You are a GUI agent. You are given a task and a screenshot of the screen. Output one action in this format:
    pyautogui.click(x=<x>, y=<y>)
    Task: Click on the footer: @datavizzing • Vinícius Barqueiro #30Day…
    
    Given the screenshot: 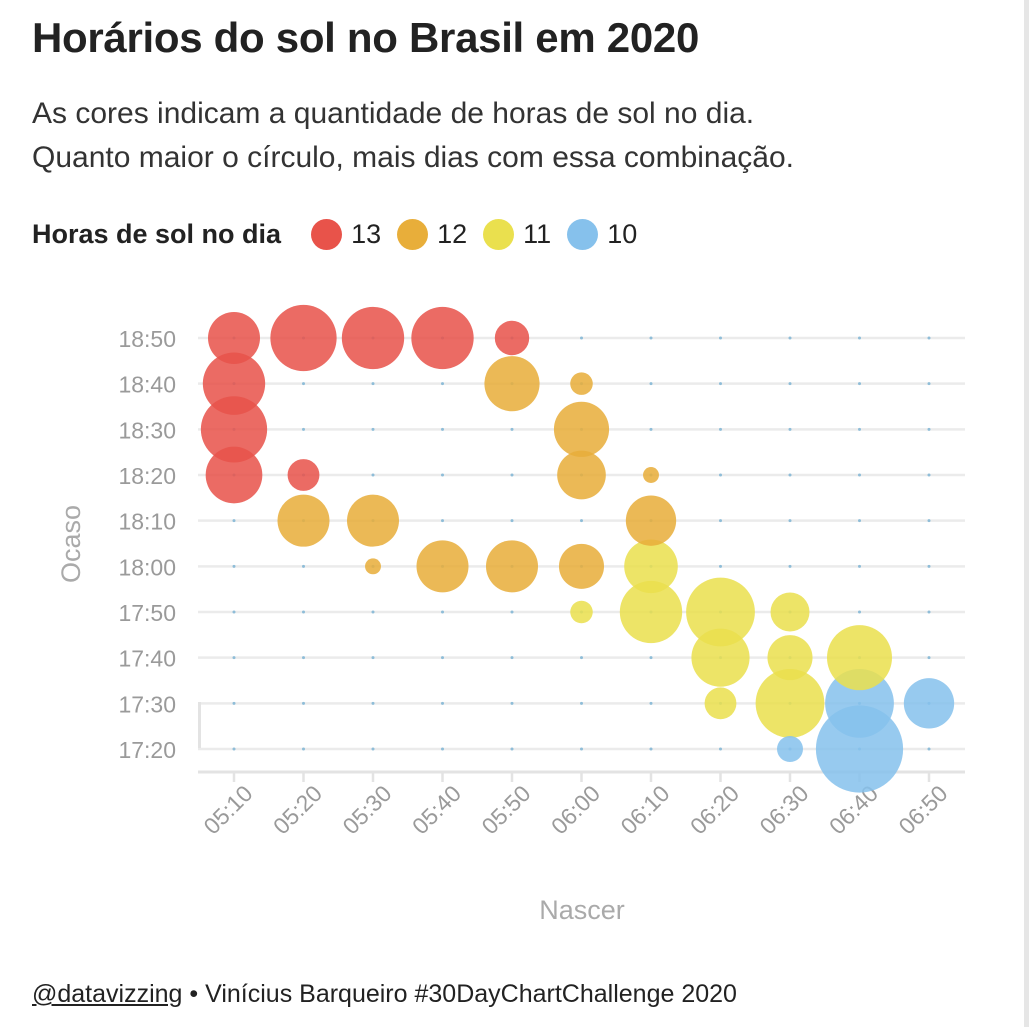 What is the action you would take?
    pyautogui.click(x=384, y=994)
    